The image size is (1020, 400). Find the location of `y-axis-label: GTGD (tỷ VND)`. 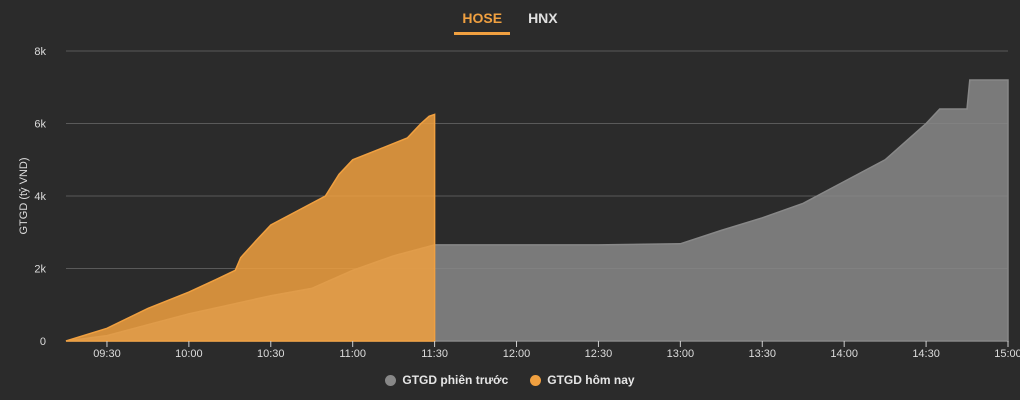

y-axis-label: GTGD (tỷ VND) is located at coordinates (24, 196).